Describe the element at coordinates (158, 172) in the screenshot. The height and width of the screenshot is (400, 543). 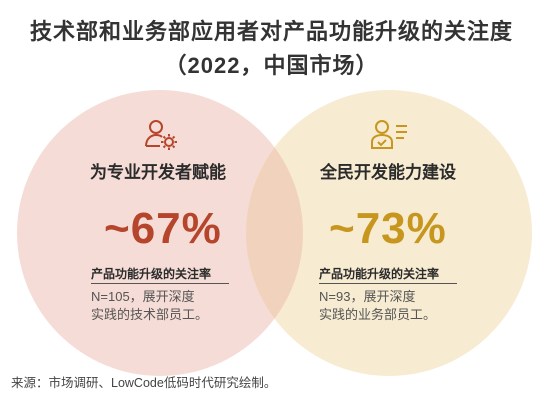
I see `left-set-name: 为专业开发者赋能` at that location.